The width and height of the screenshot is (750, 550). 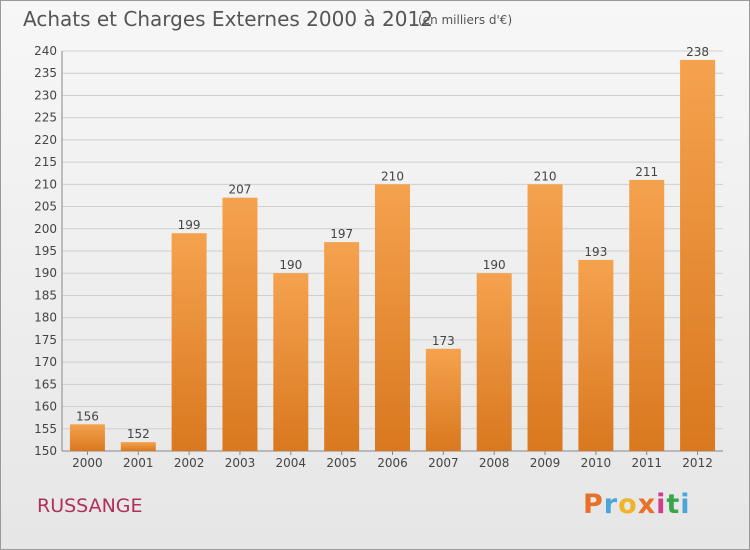 I want to click on y-tick-label: 165, so click(x=45, y=384).